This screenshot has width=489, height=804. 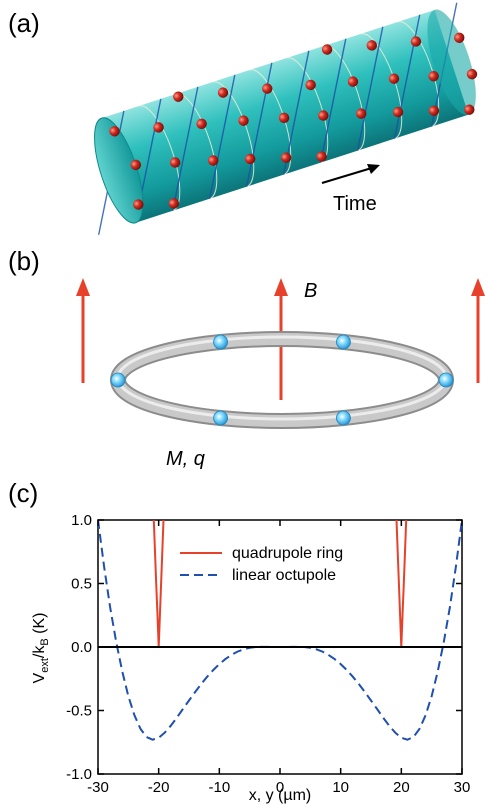 What do you see at coordinates (45, 665) in the screenshot?
I see `y-axis-label-sub1: ext` at bounding box center [45, 665].